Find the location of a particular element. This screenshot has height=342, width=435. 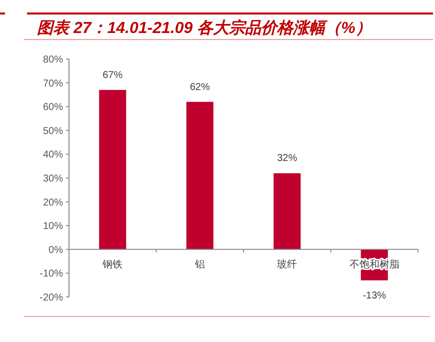

data-label: 32% is located at coordinates (287, 158).